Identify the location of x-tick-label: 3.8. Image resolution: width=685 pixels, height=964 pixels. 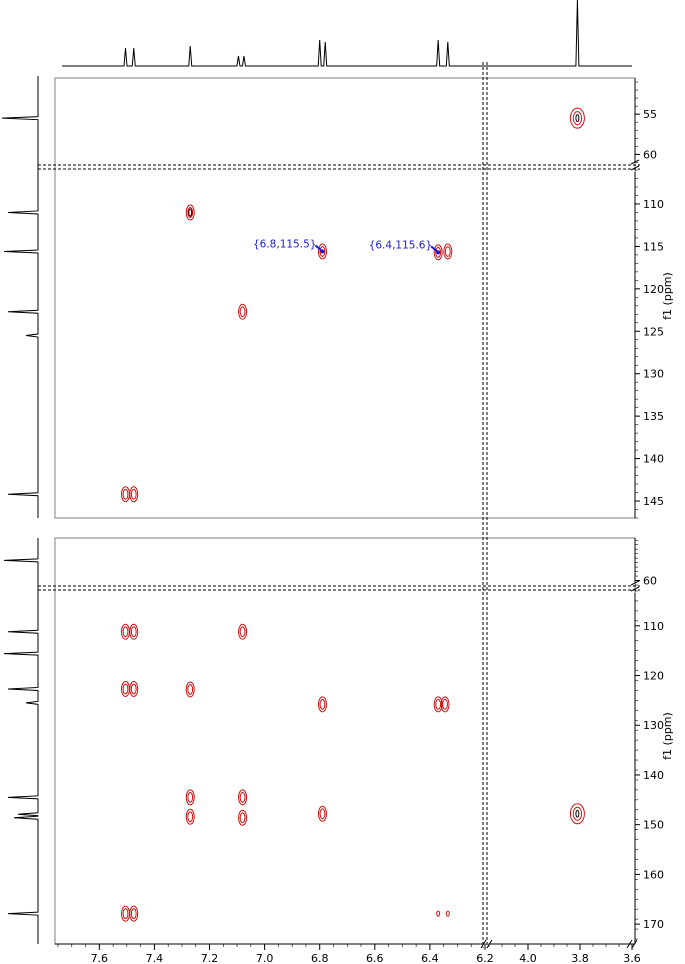
(580, 958).